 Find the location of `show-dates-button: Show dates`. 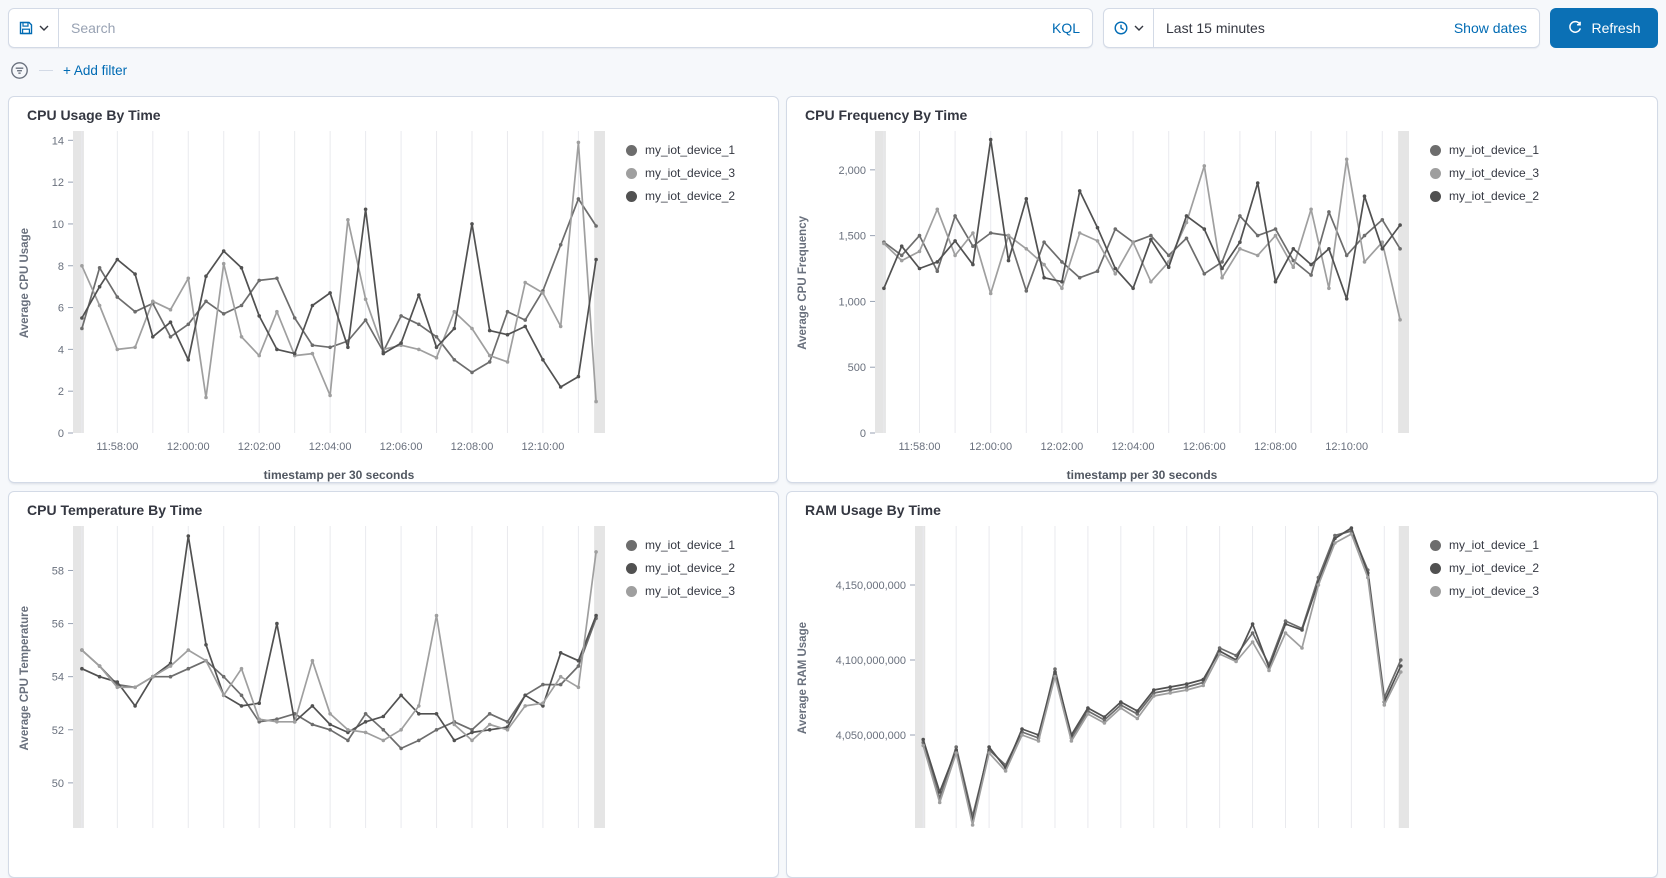

show-dates-button: Show dates is located at coordinates (1490, 28).